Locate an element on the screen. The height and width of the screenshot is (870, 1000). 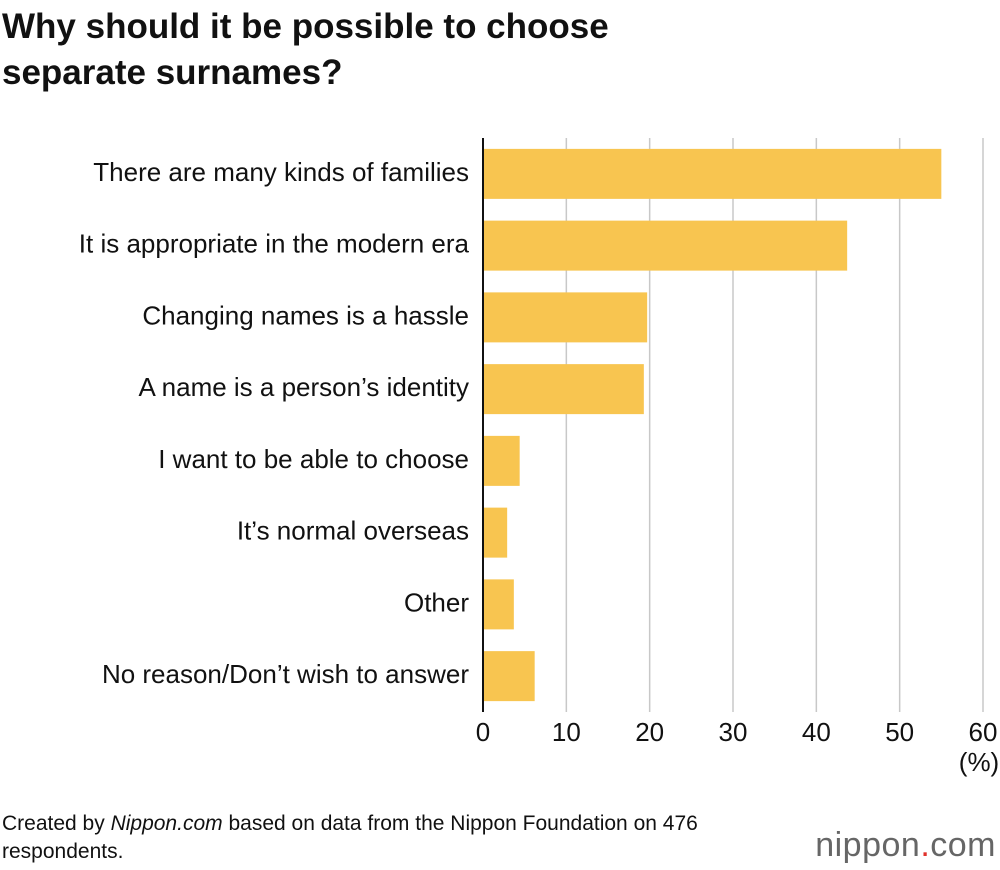
x-tick-label: 50 is located at coordinates (899, 732).